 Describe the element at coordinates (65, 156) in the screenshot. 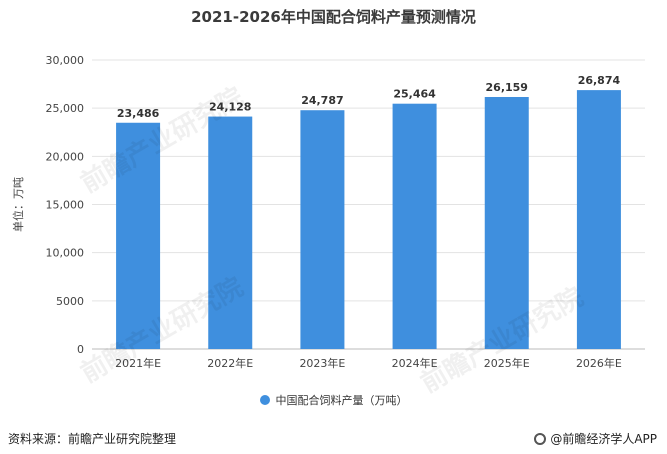

I see `y-tick-label: 20,000` at that location.